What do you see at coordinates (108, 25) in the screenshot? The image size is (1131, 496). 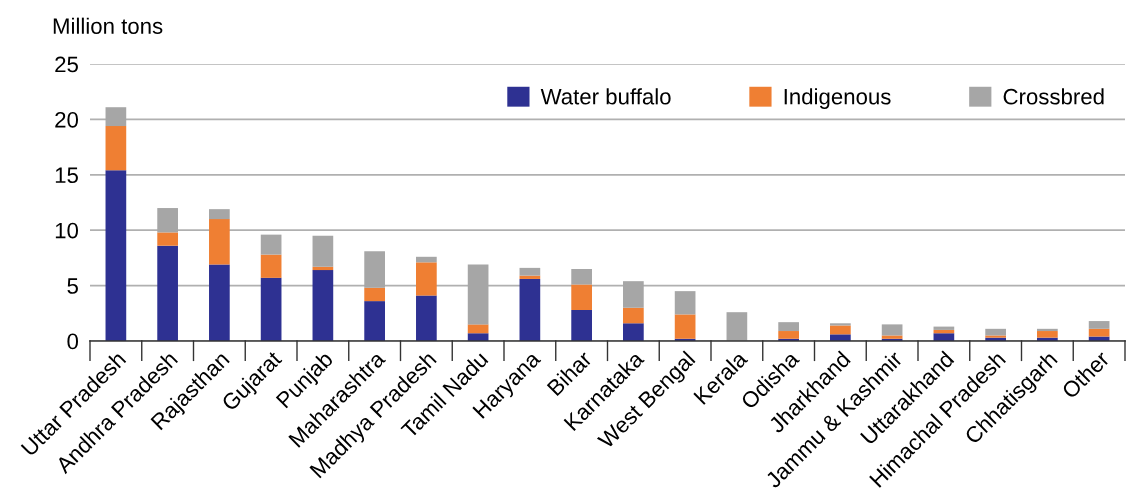 I see `y-axis-title: Million tons` at bounding box center [108, 25].